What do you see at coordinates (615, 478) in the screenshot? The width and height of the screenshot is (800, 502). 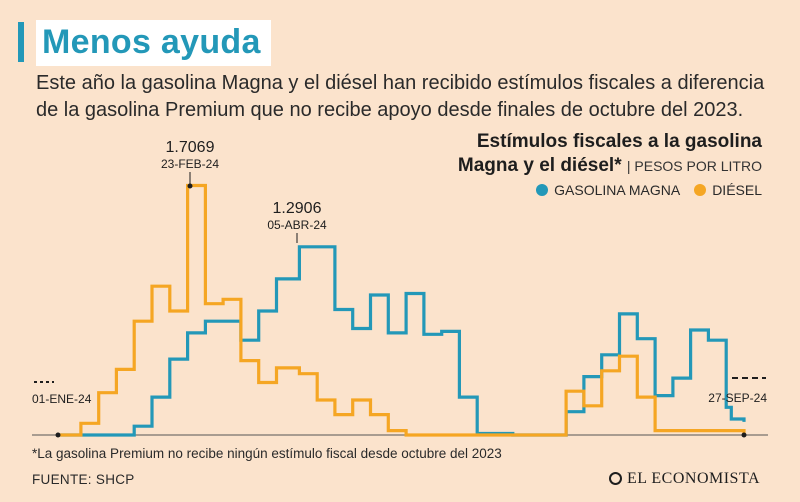 I see `logo-icon` at bounding box center [615, 478].